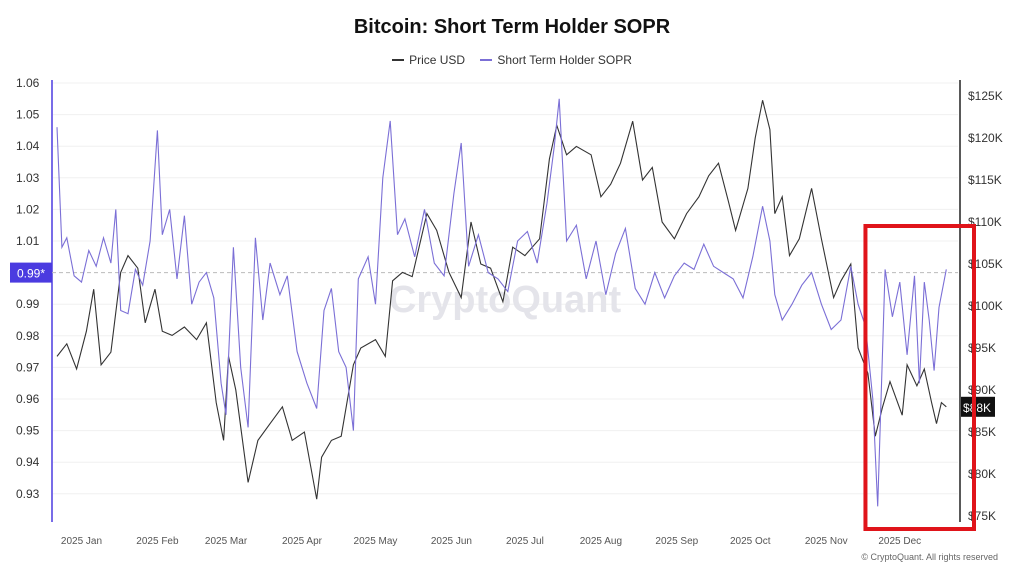  I want to click on legend: Price USD Short Term Holder SOPR, so click(512, 58).